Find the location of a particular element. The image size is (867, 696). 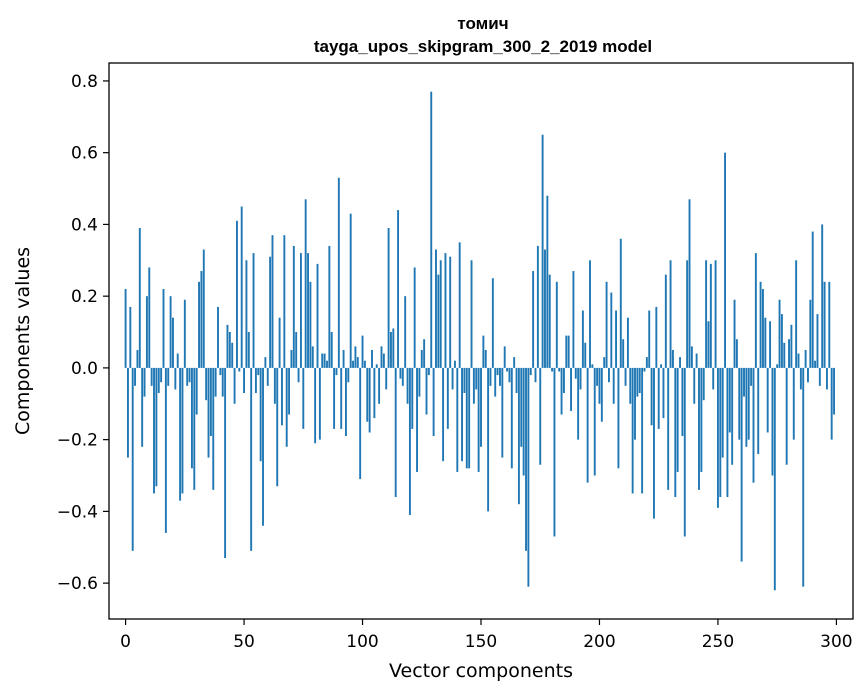

y-tick-label: −0.4 is located at coordinates (77, 512).